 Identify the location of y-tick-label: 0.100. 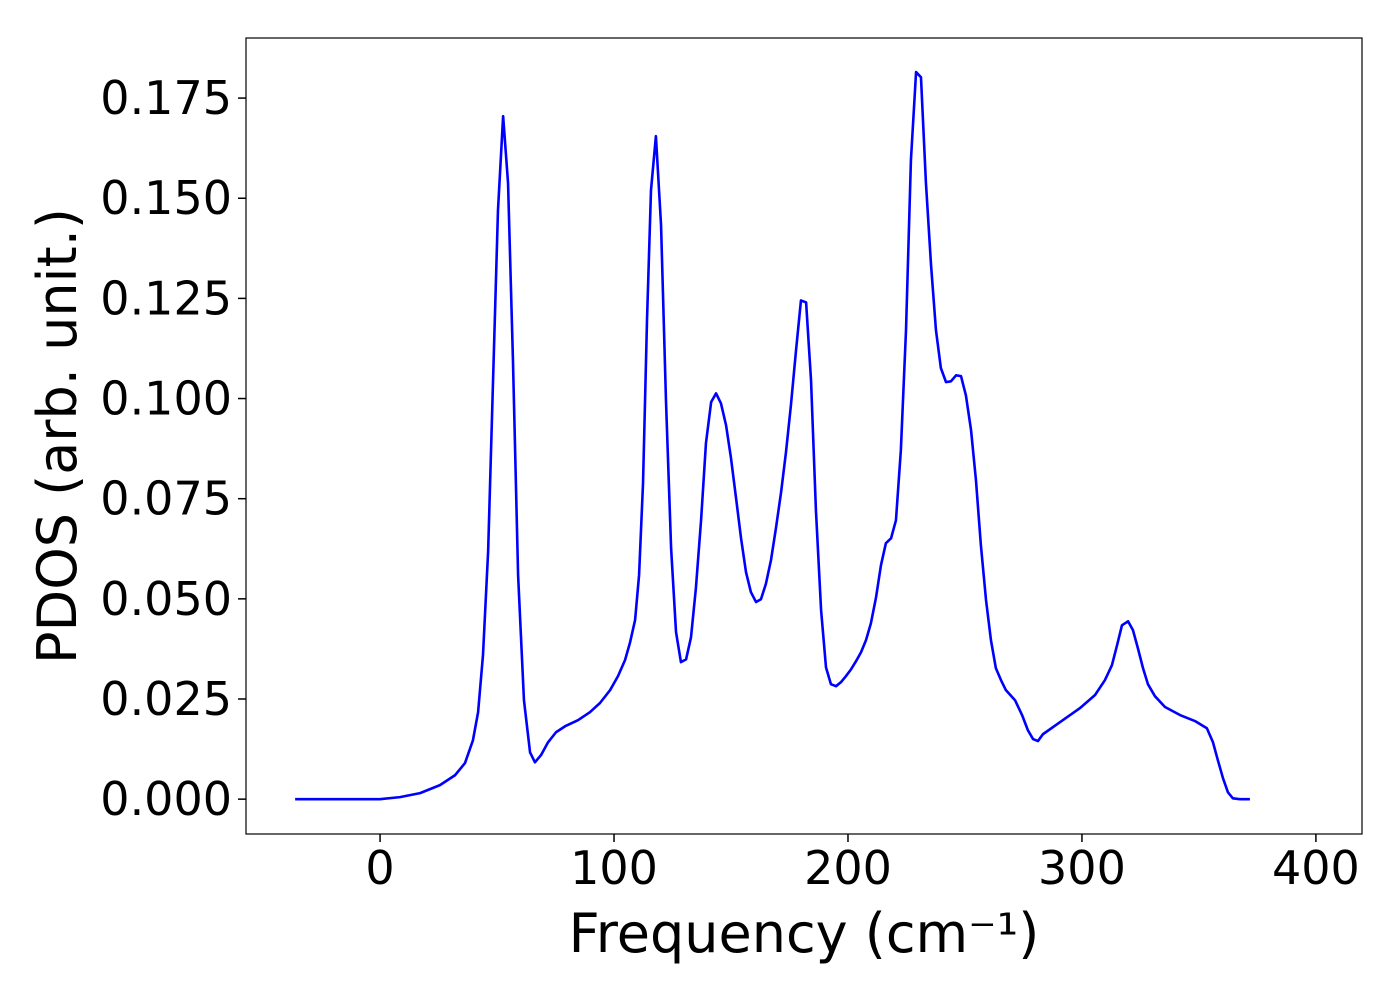
(166, 399).